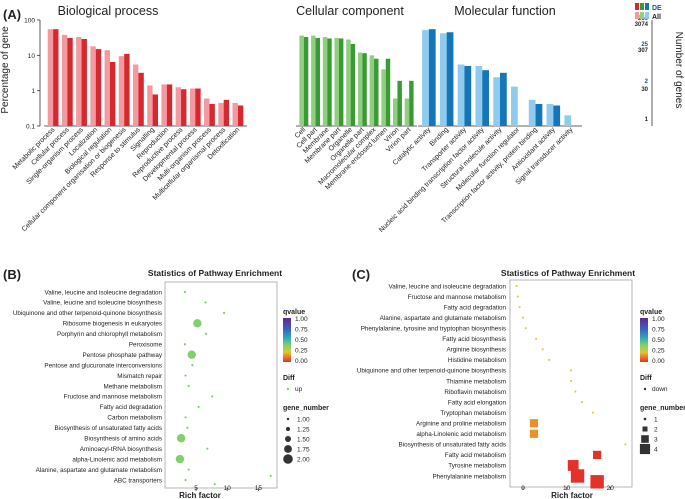 This screenshot has height=499, width=685. I want to click on bar-de-virion, so click(399, 103).